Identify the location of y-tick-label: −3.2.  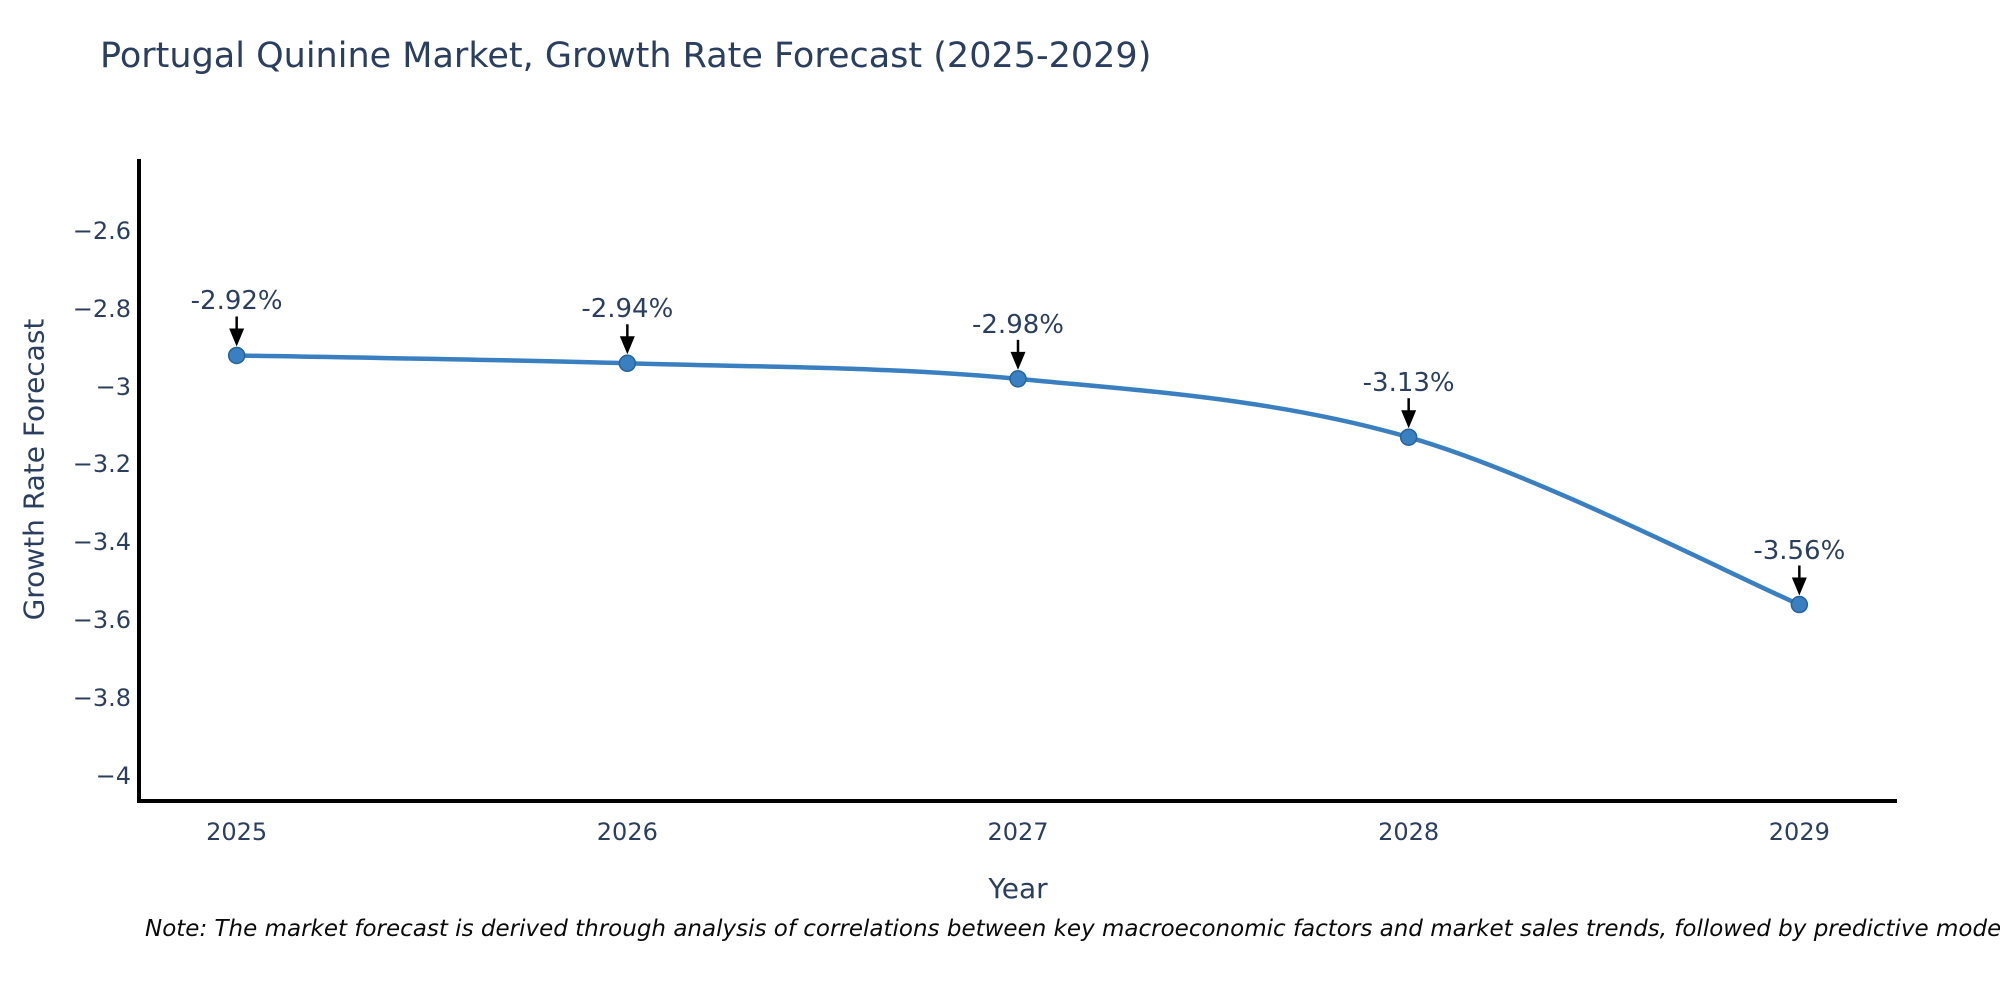
(101, 464).